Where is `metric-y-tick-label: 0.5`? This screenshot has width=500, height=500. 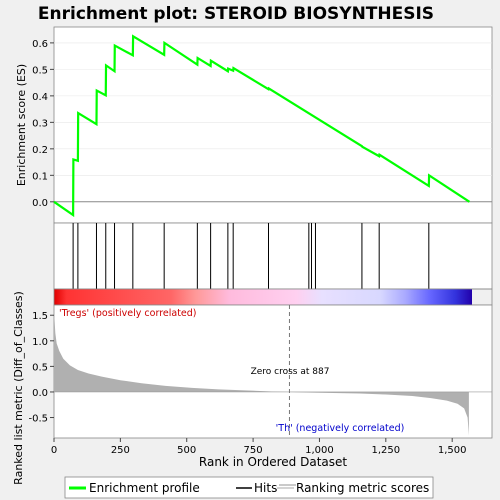
metric-y-tick-label: 0.5 is located at coordinates (40, 367).